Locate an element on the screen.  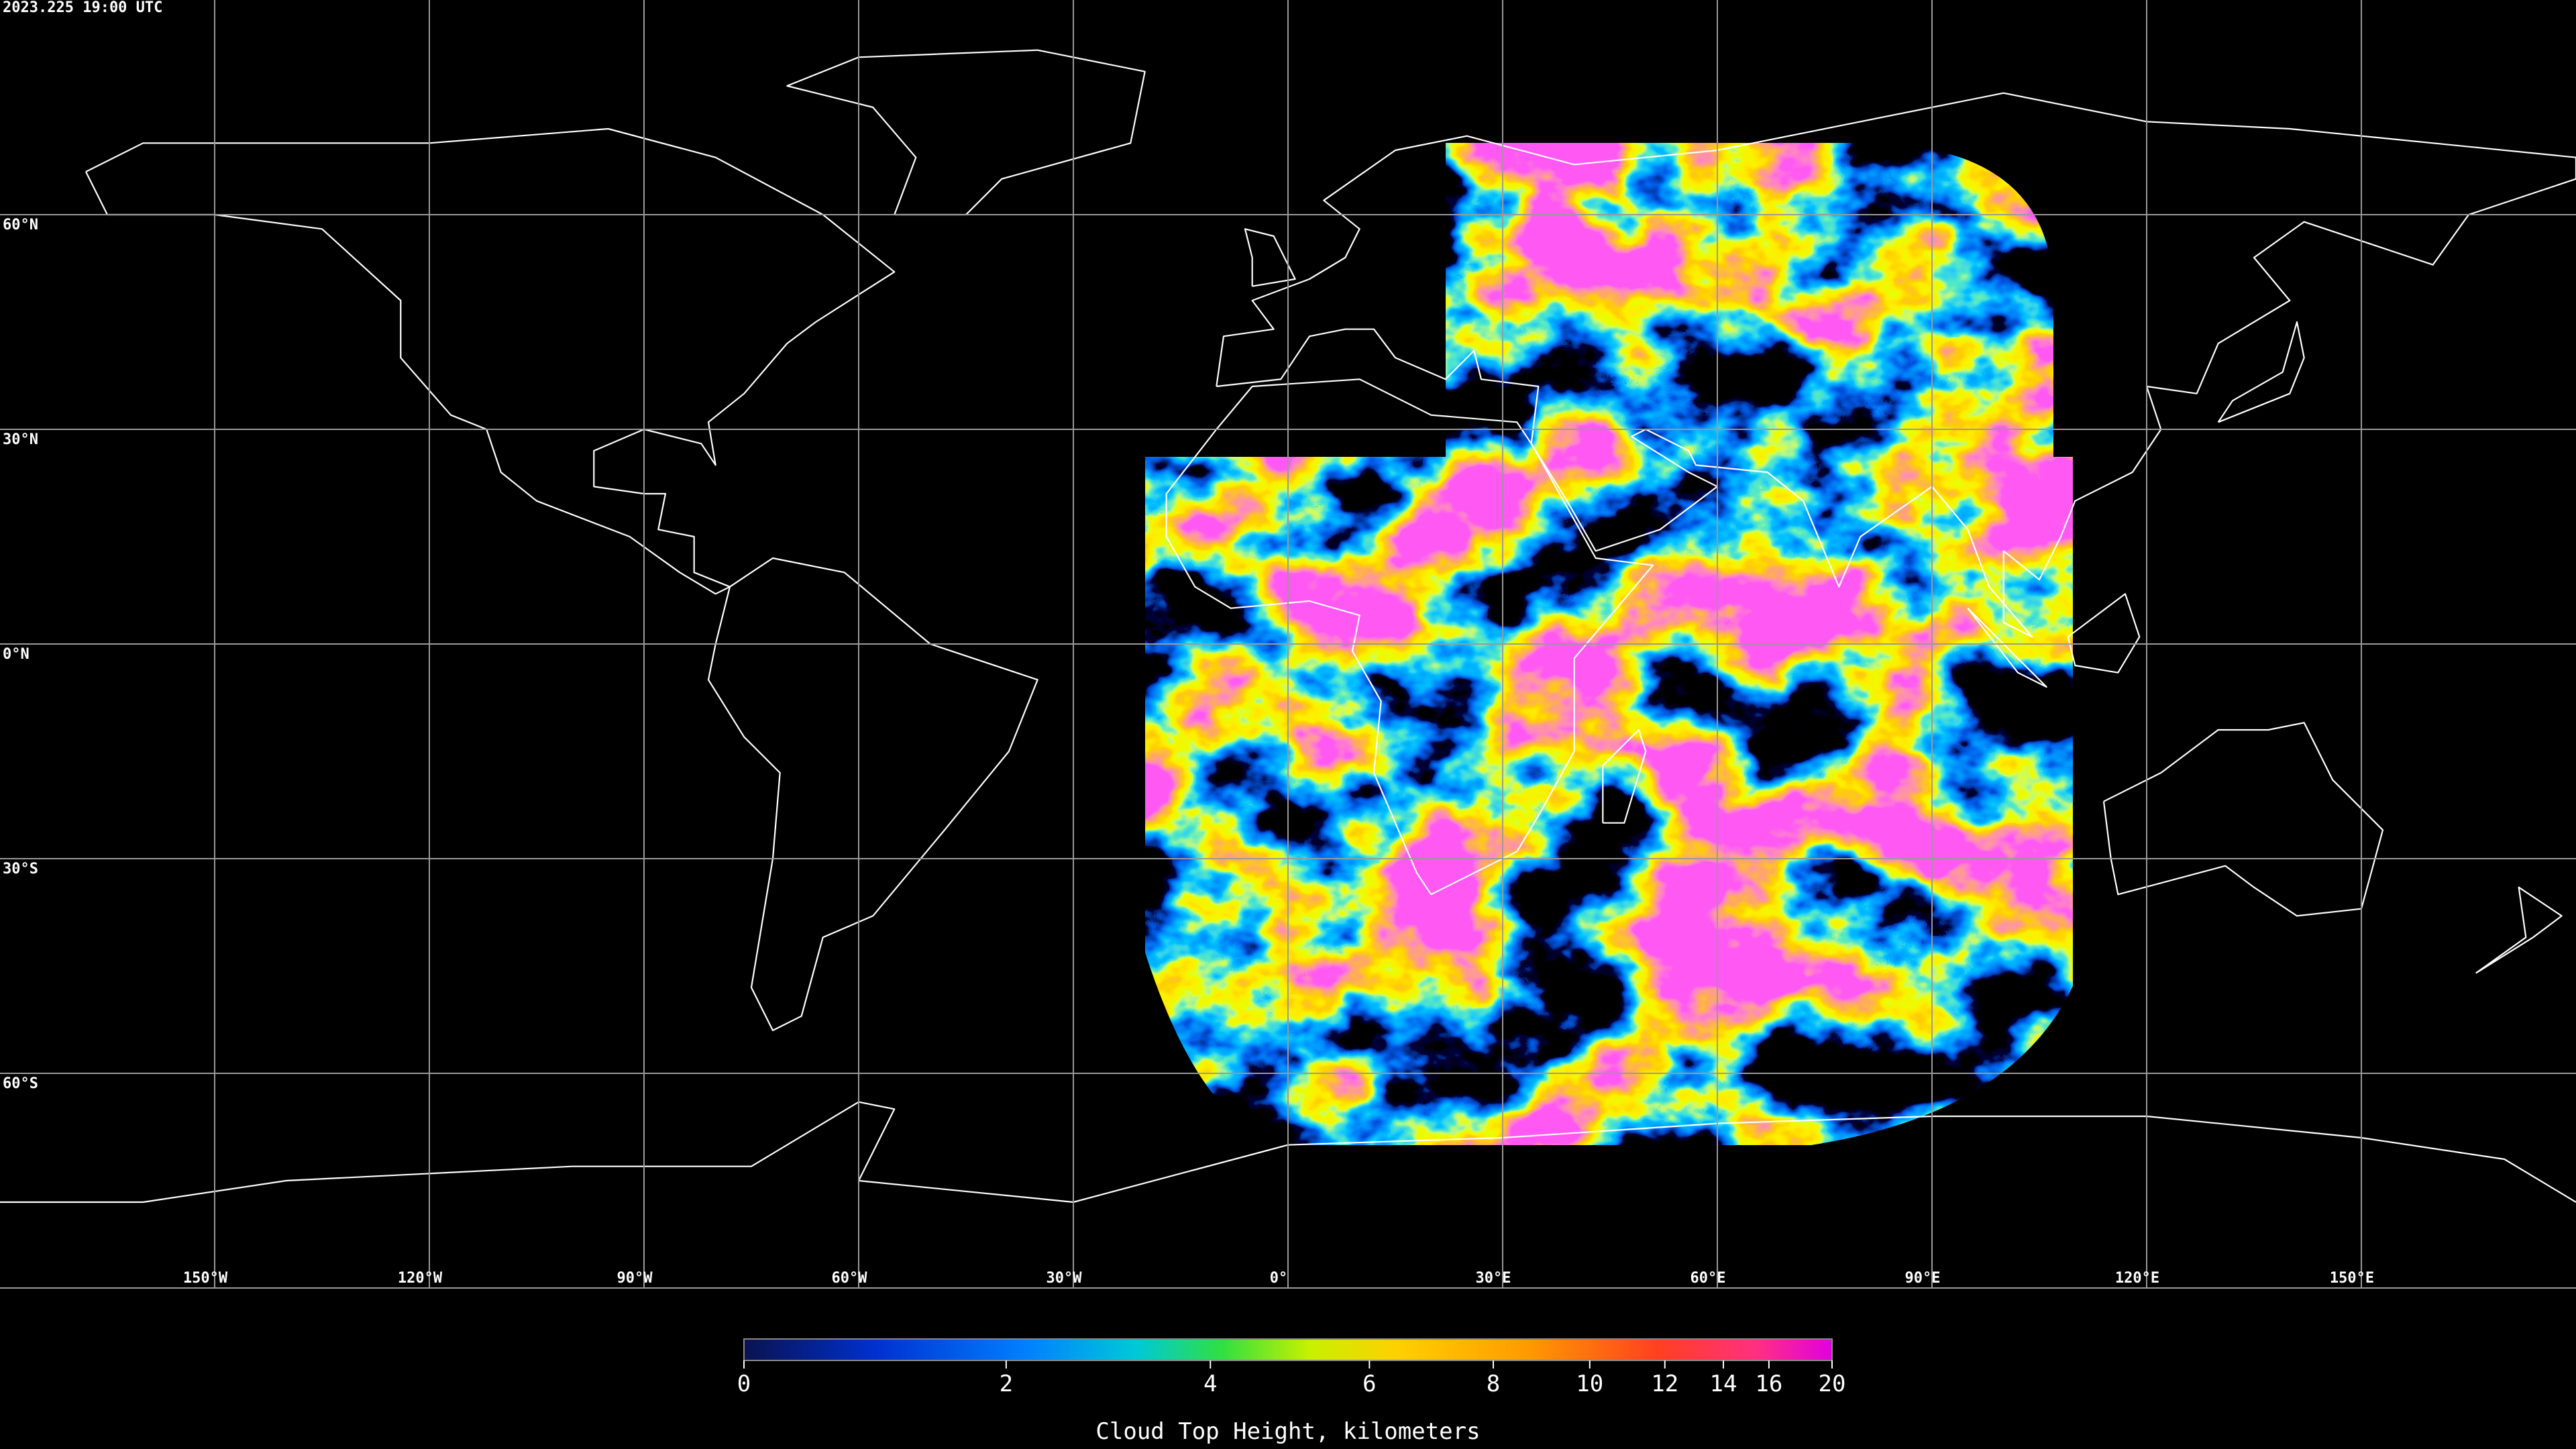
colorbar-tick-label: 12 is located at coordinates (1664, 1384).